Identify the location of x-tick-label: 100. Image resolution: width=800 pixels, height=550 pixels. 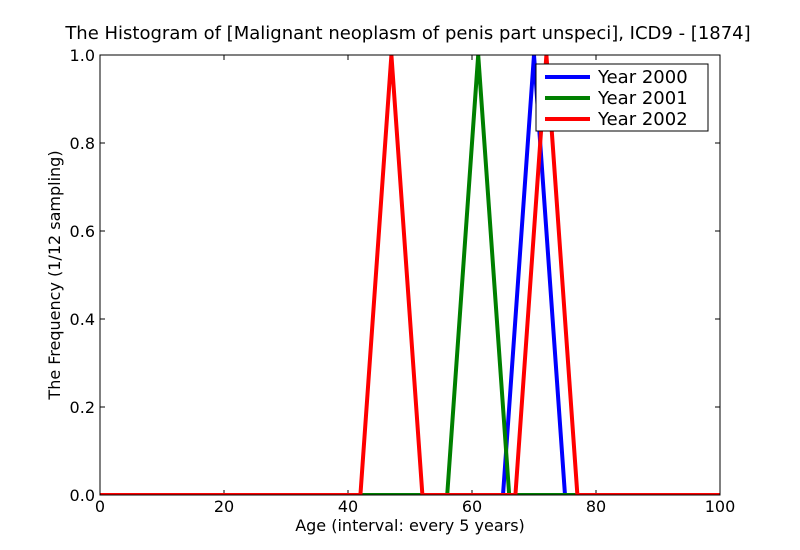
(720, 506).